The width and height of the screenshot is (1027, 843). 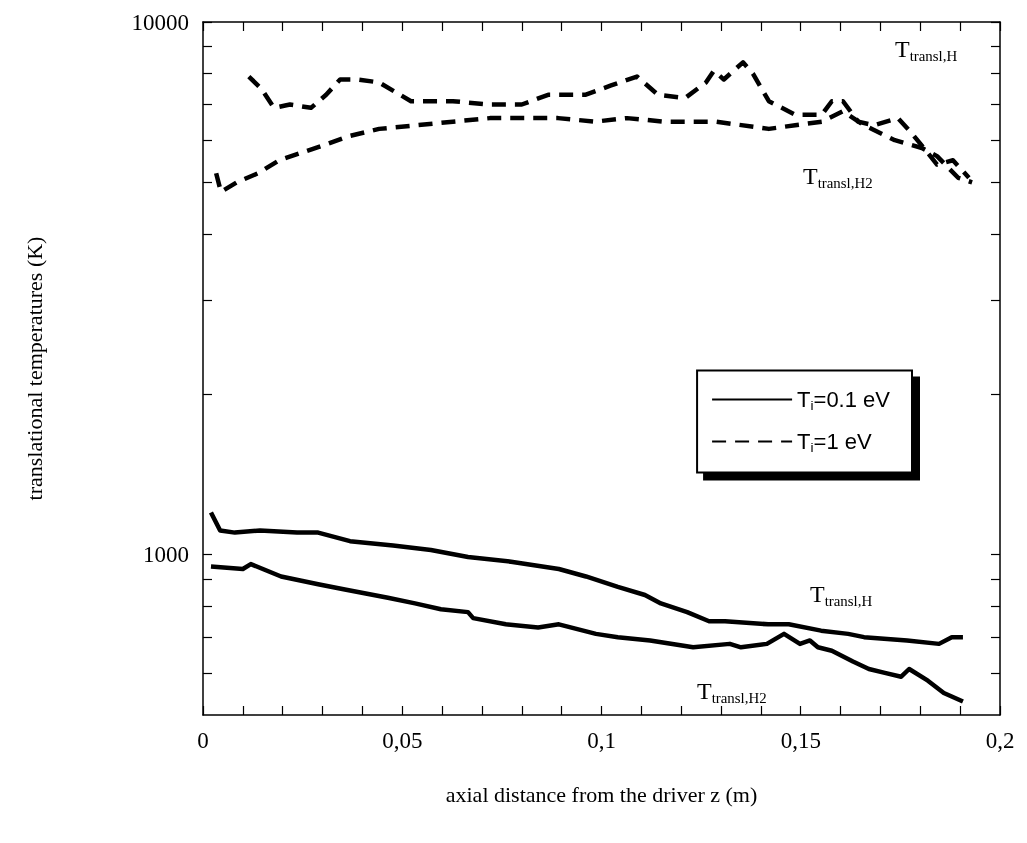 What do you see at coordinates (601, 794) in the screenshot?
I see `x-axis-title: axial distance from the driver z (m)` at bounding box center [601, 794].